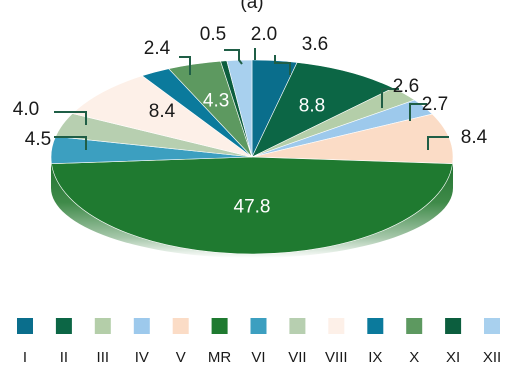 Image resolution: width=505 pixels, height=366 pixels. What do you see at coordinates (157, 48) in the screenshot?
I see `value-label-ix: 2.4` at bounding box center [157, 48].